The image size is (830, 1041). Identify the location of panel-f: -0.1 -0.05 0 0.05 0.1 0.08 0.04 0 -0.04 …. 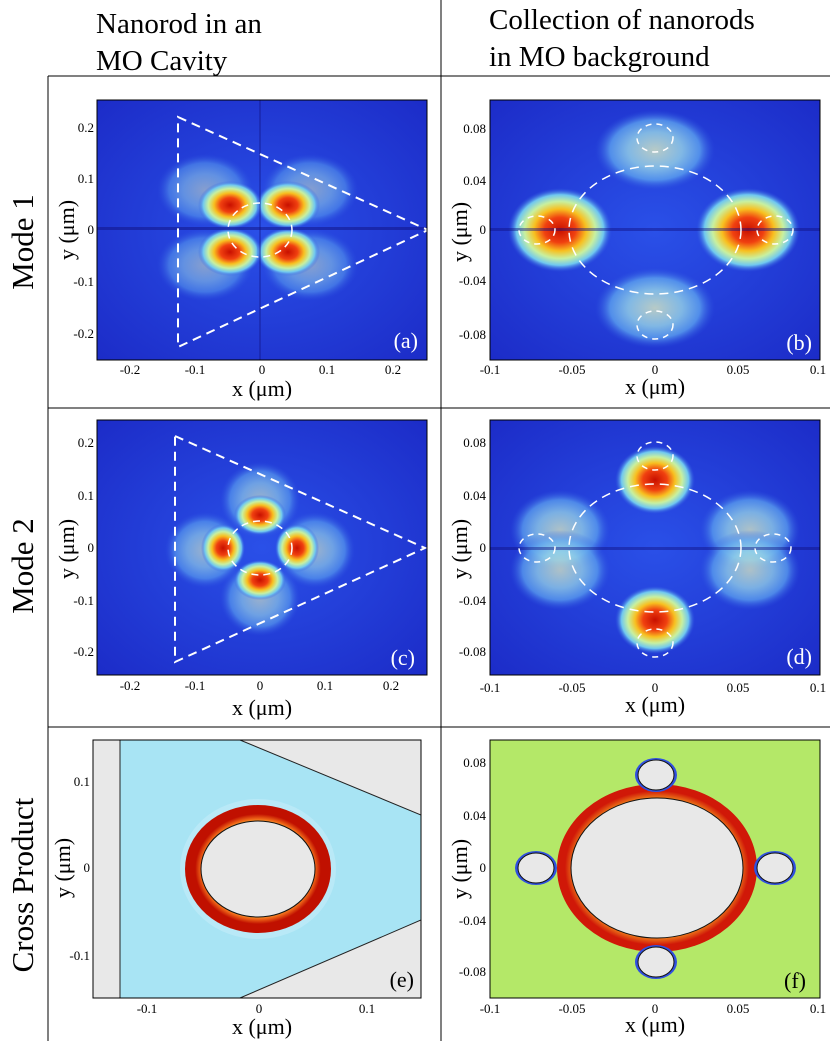
(636, 888).